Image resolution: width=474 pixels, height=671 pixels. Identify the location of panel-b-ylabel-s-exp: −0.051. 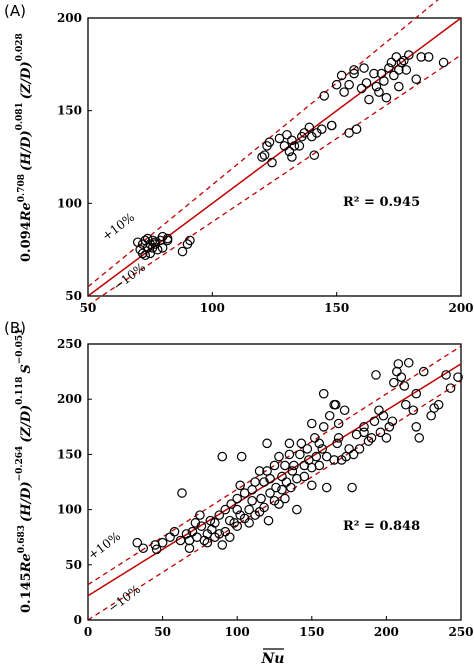
(20, 347).